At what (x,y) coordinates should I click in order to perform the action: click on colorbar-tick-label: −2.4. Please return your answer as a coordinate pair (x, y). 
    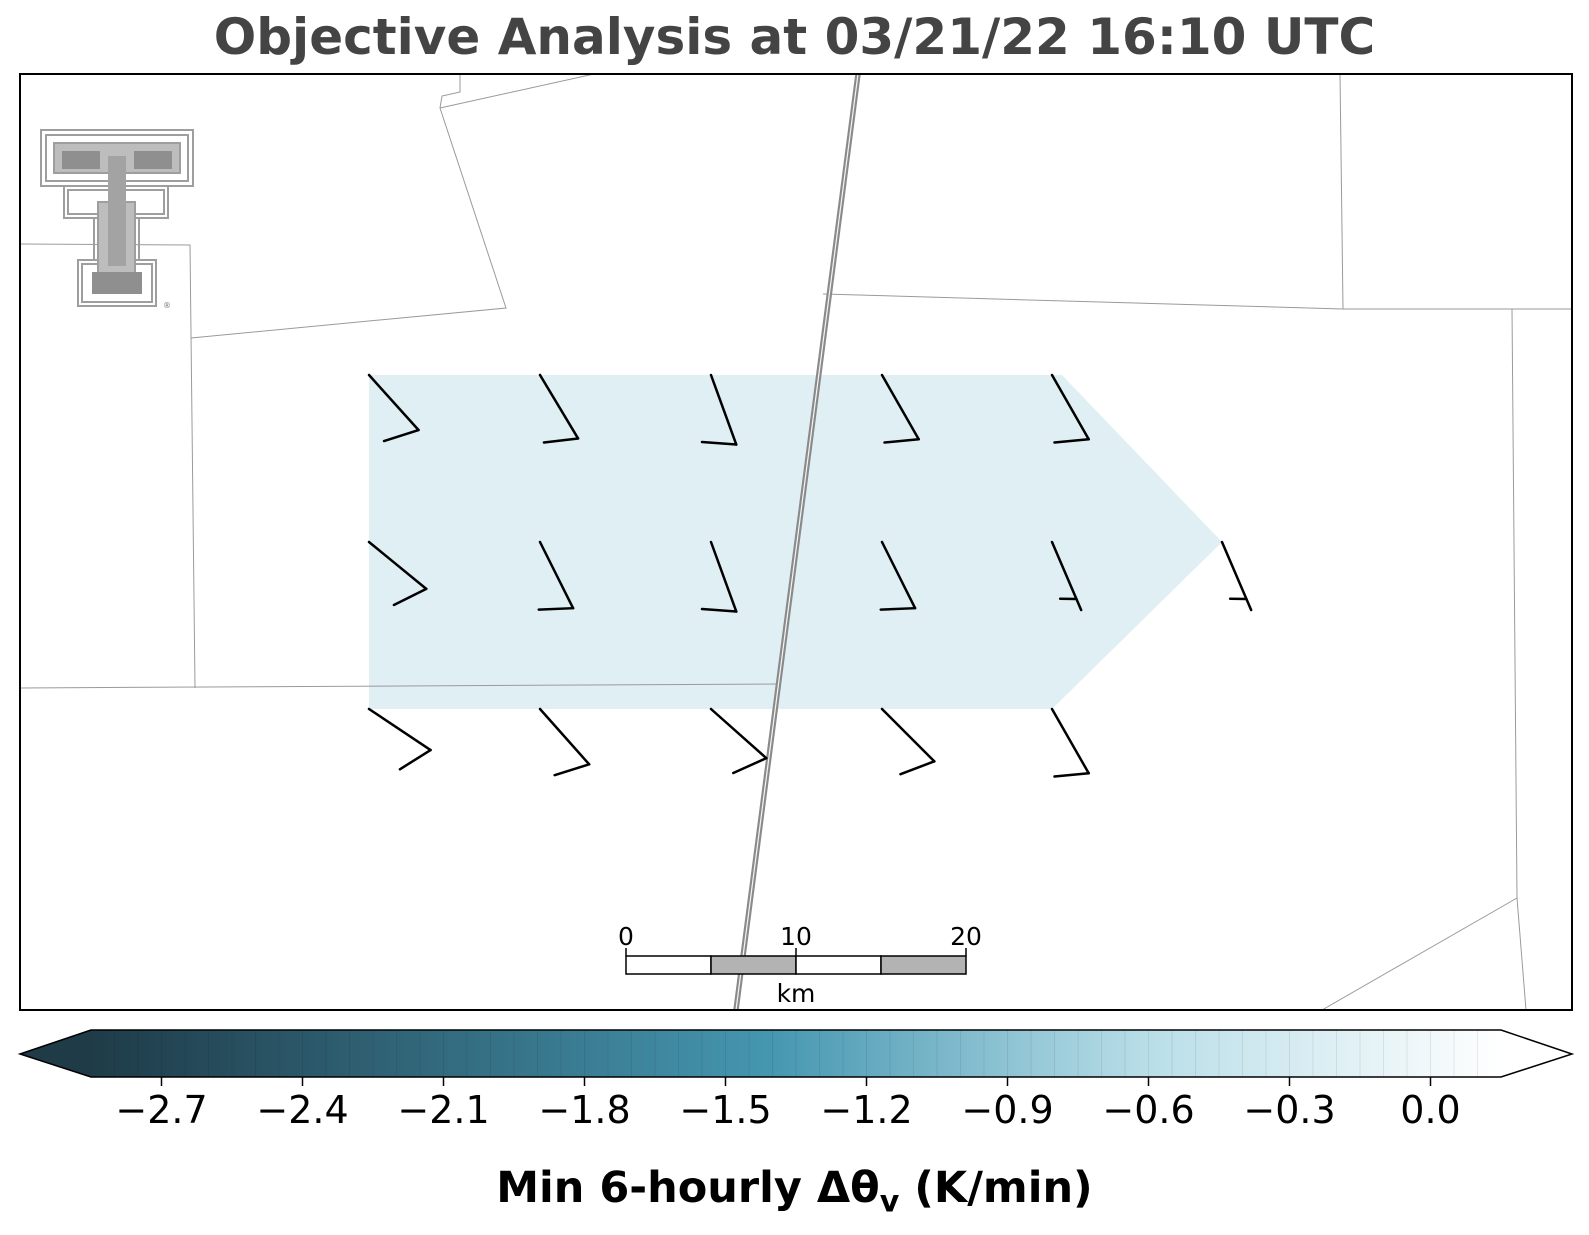
    Looking at the image, I should click on (302, 1110).